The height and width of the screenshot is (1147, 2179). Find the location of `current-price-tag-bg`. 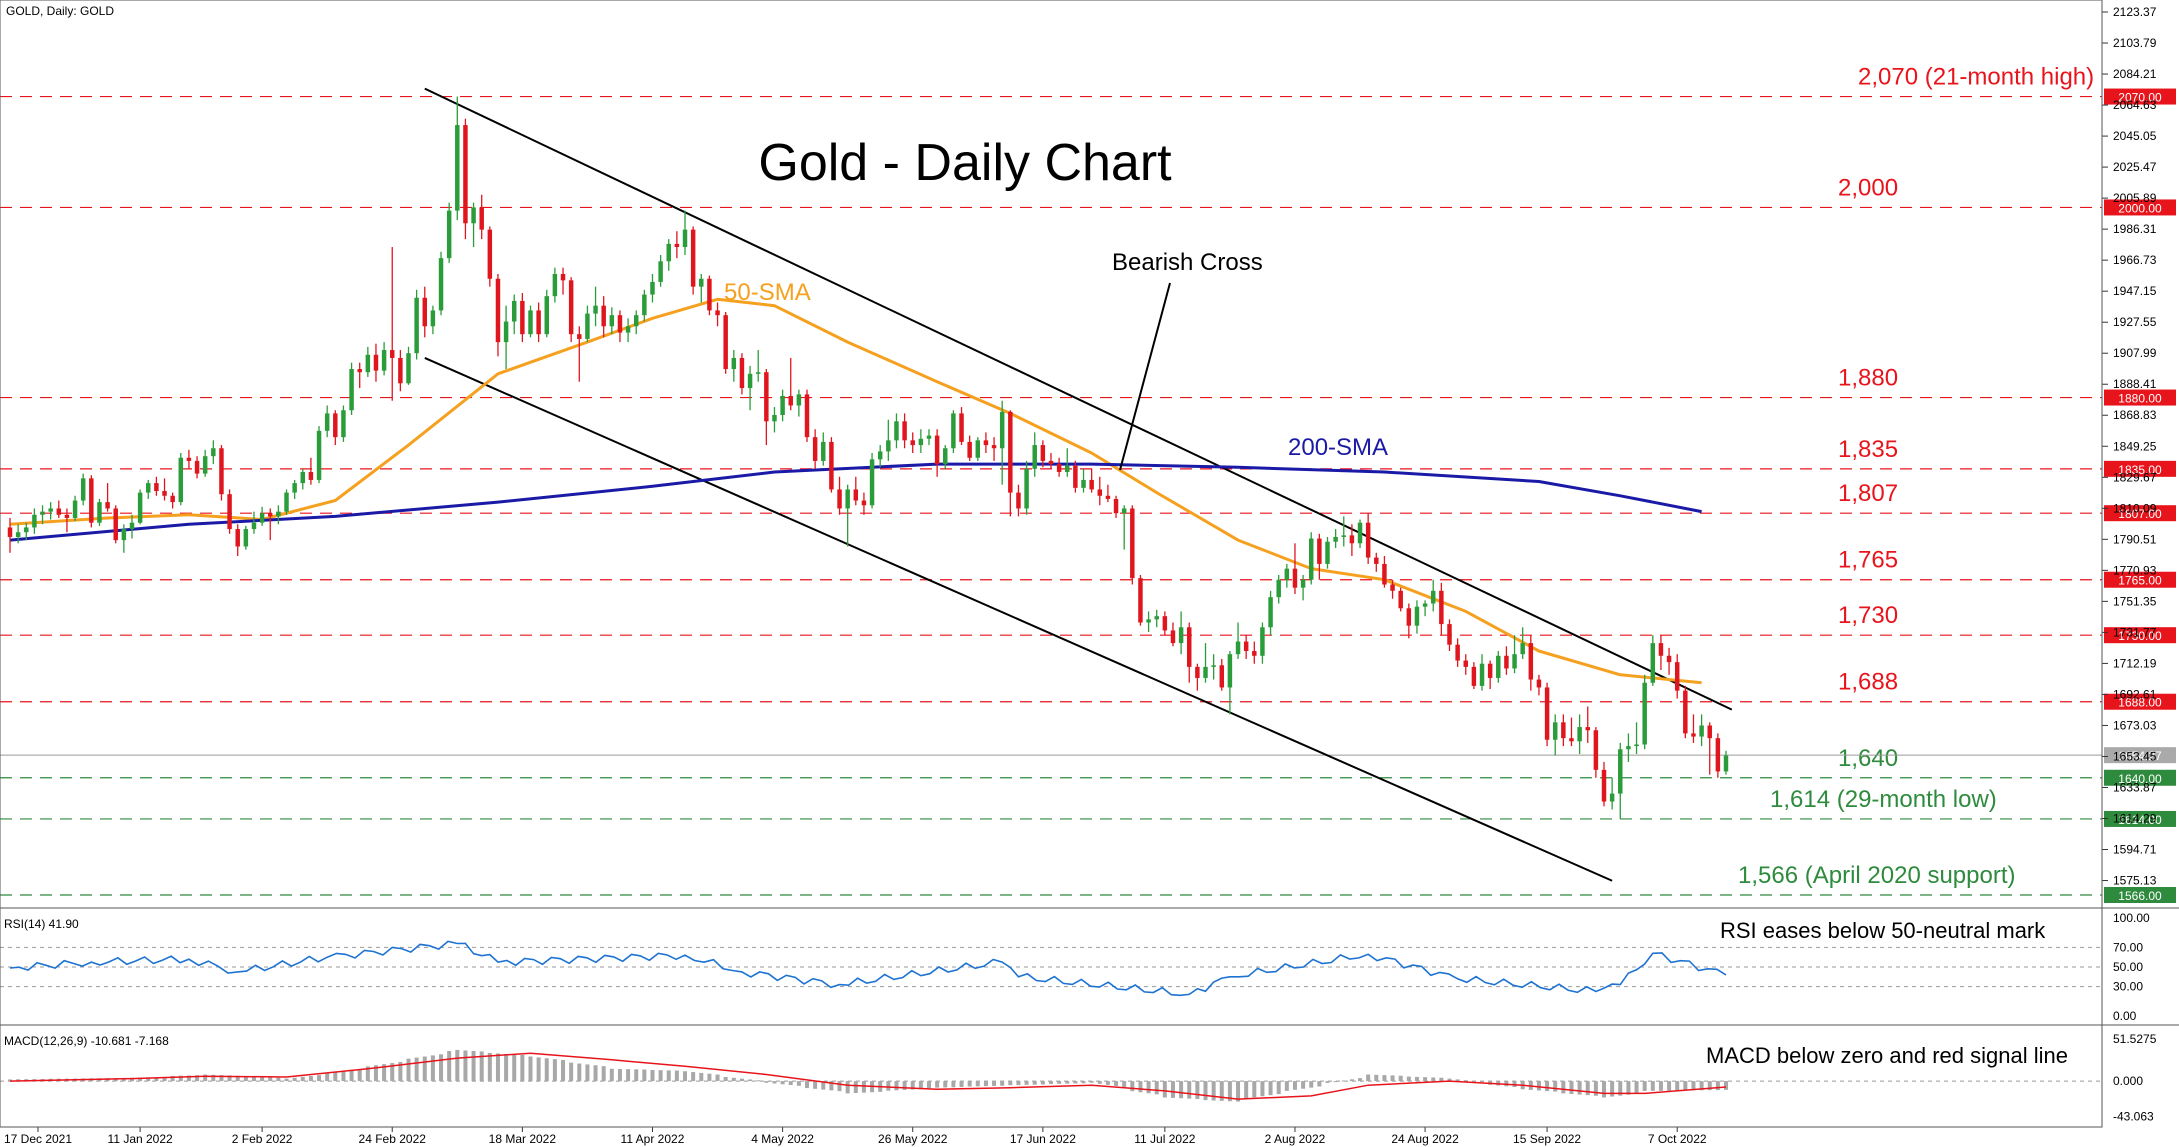

current-price-tag-bg is located at coordinates (2140, 755).